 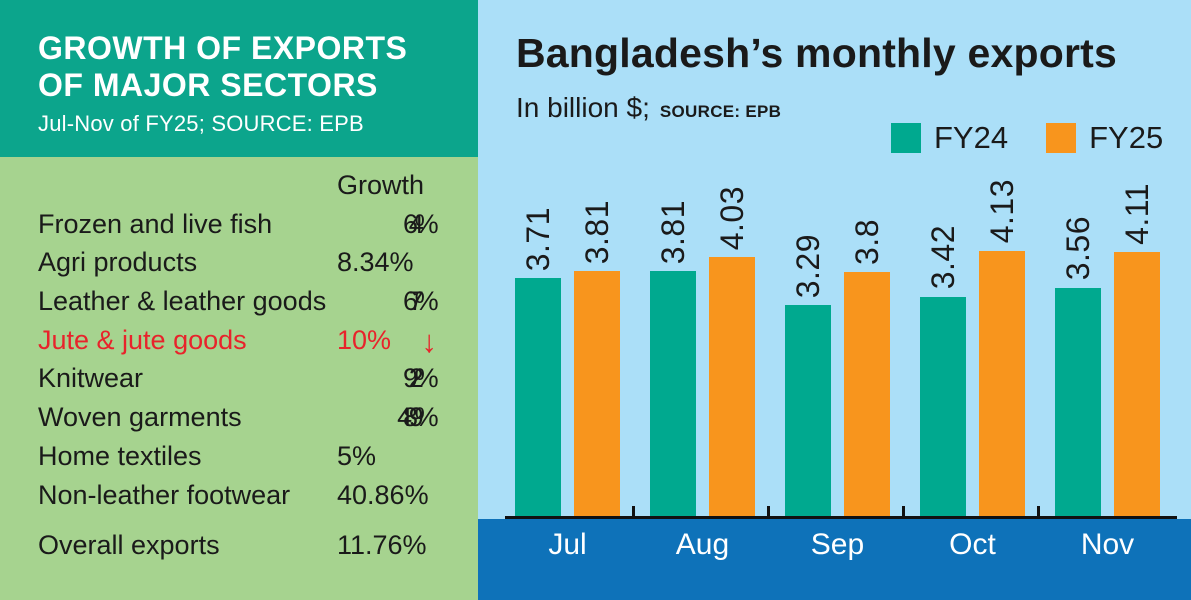 I want to click on chart-subtitle: In billion $; SOURCE: EPB, so click(x=648, y=108).